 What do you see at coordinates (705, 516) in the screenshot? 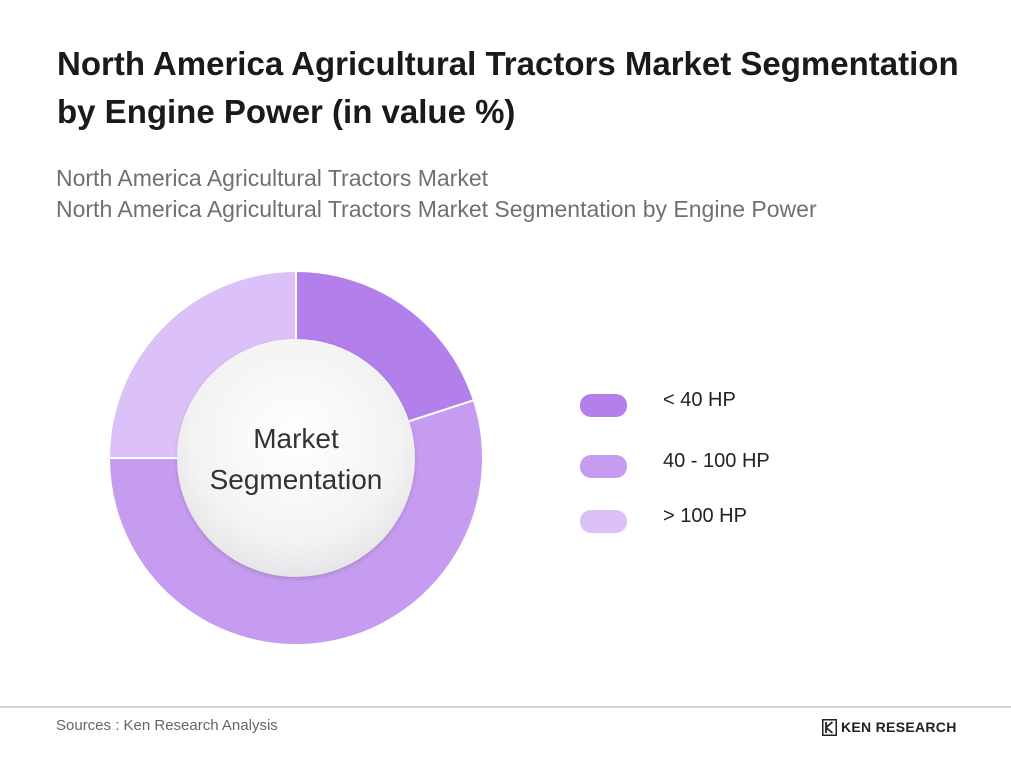
I see `legend-label: > 100 HP` at bounding box center [705, 516].